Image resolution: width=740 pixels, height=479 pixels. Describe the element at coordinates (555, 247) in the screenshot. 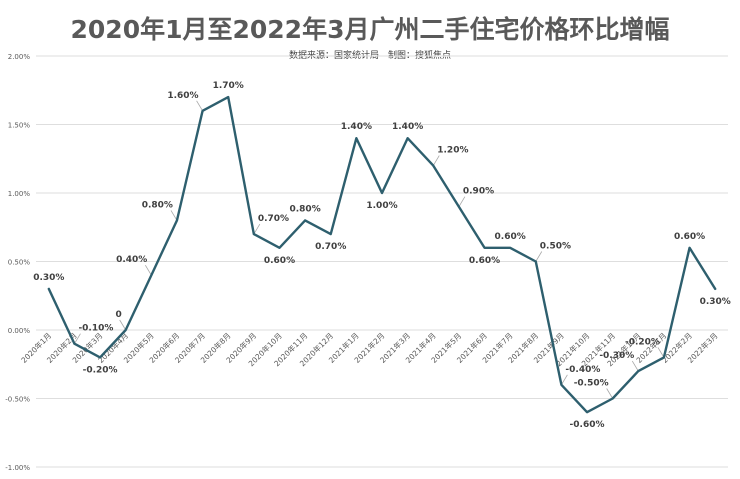

I see `data-label: 0.50%` at that location.